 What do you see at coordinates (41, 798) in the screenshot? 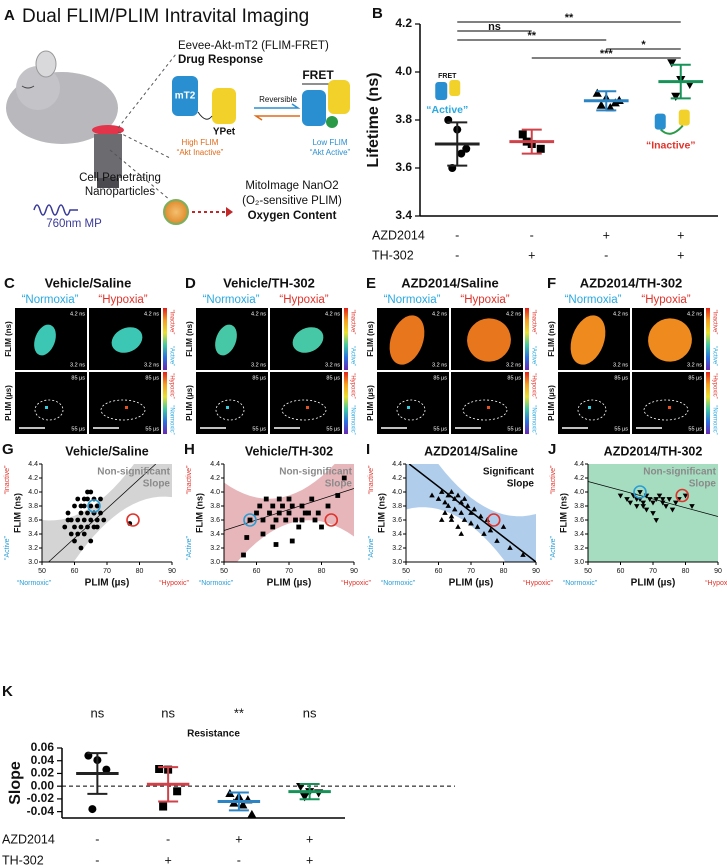
I see `y-tick-label: -0.02` at bounding box center [41, 798].